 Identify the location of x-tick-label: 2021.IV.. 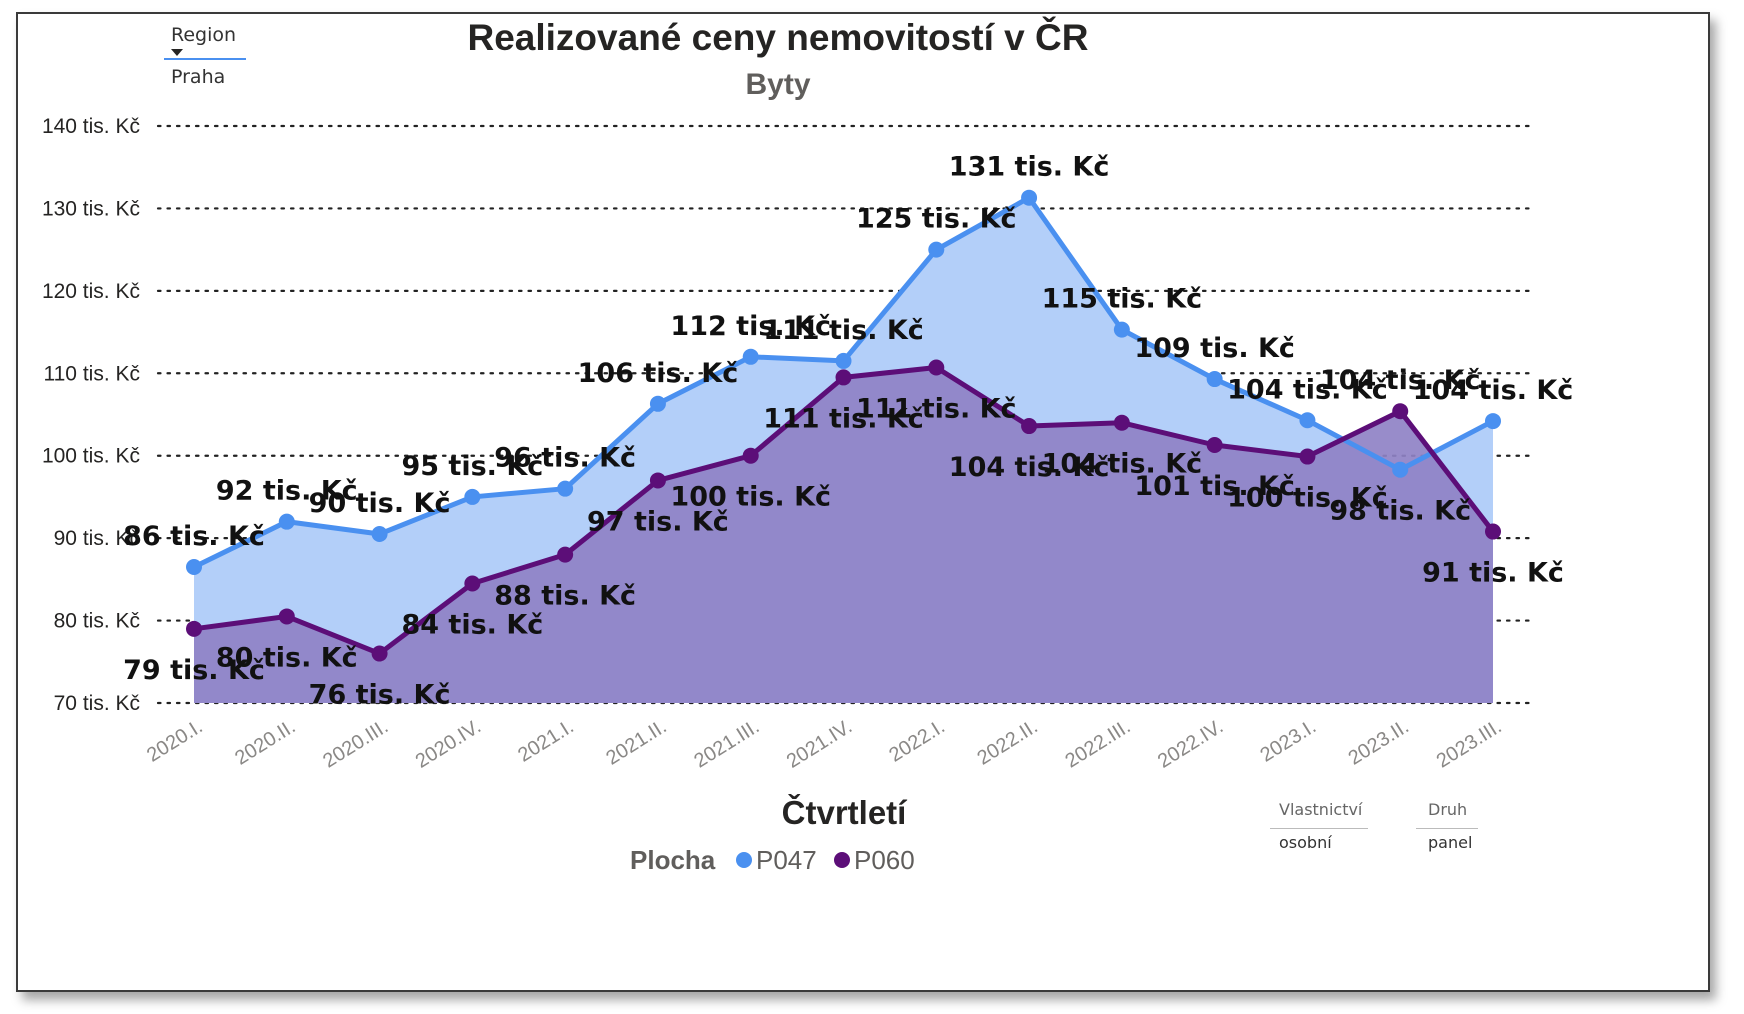
(819, 744).